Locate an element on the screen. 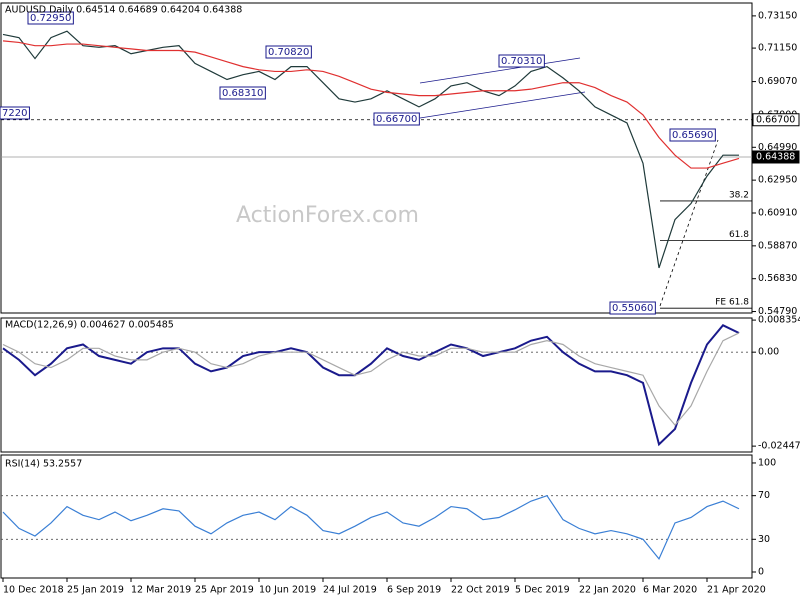 The width and height of the screenshot is (800, 600). annotation: 0.65690 is located at coordinates (692, 135).